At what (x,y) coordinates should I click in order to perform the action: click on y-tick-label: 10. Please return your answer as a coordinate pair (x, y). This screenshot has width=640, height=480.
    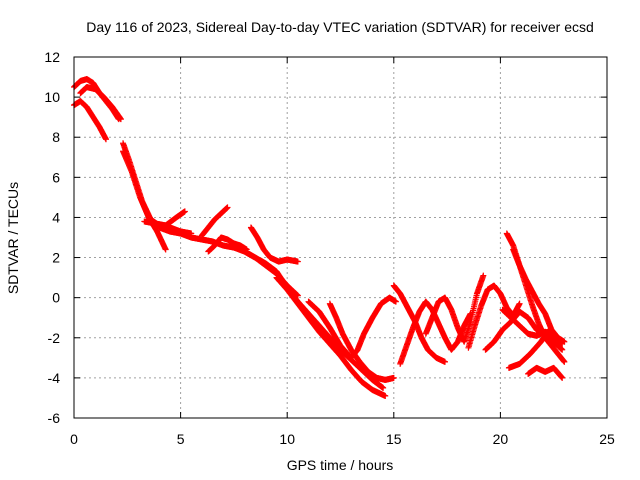
    Looking at the image, I should click on (52, 97).